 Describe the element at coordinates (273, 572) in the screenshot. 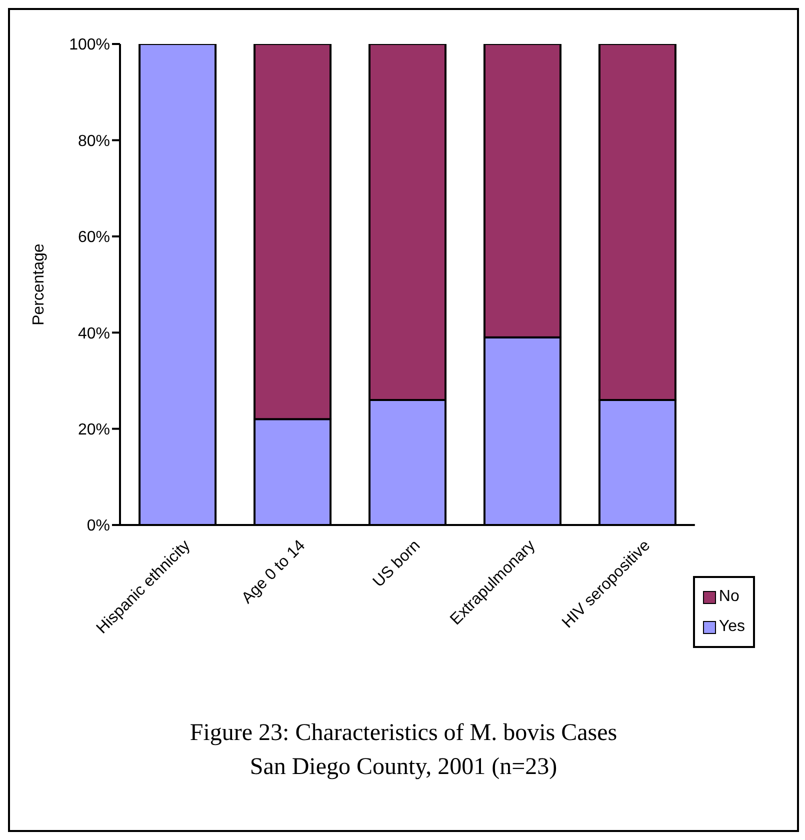

I see `x-tick-label: Age 0 to 14` at that location.